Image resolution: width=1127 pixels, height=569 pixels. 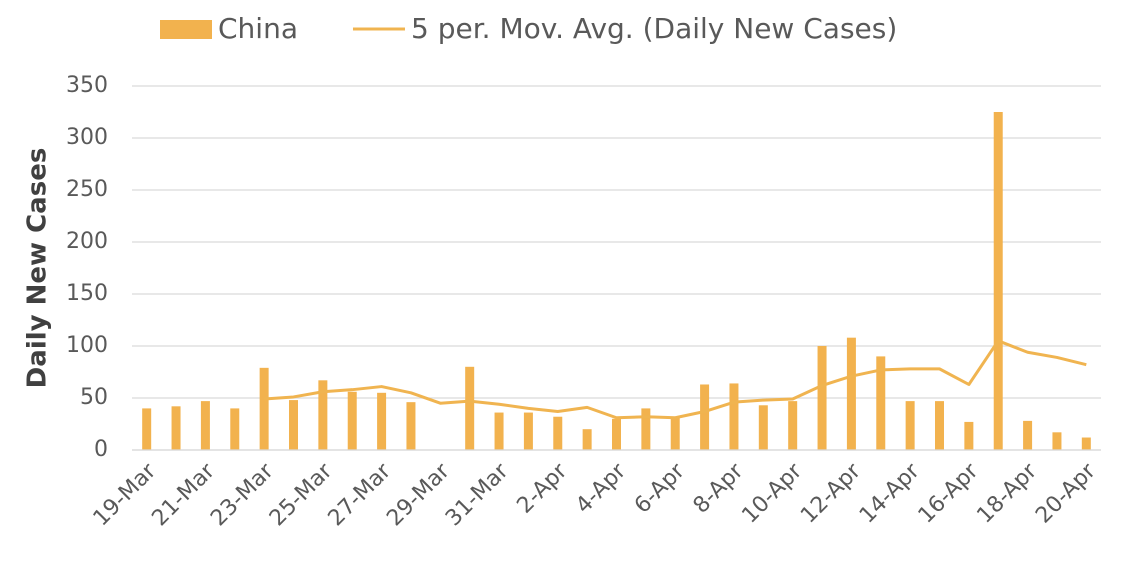 What do you see at coordinates (87, 293) in the screenshot?
I see `y-tick-label: 150` at bounding box center [87, 293].